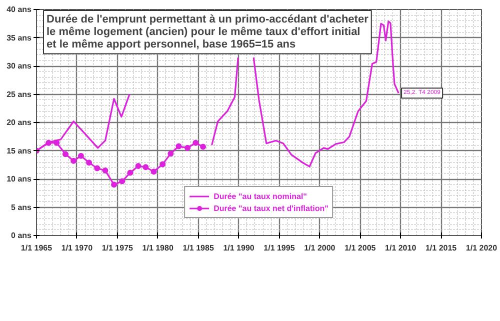  What do you see at coordinates (239, 248) in the screenshot?
I see `x-tick-label: 1/1 1990` at bounding box center [239, 248].